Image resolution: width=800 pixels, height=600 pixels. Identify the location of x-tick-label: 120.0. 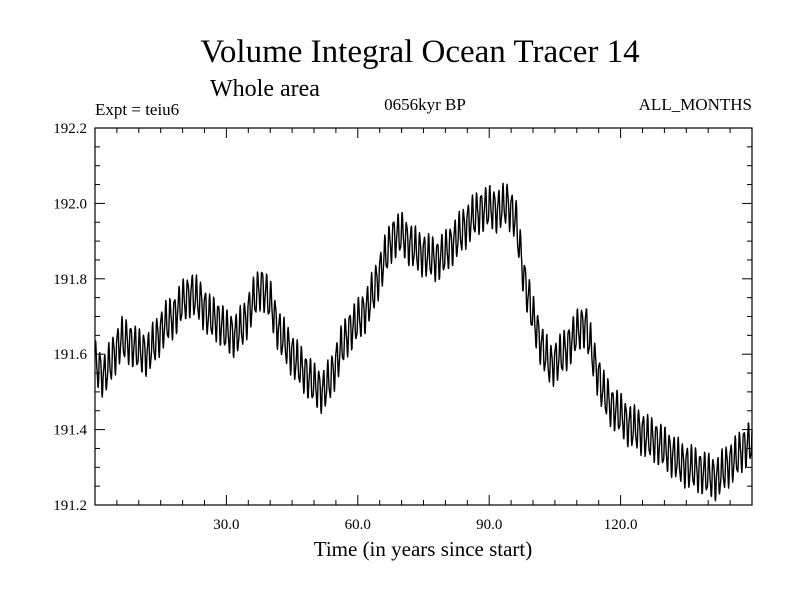
(621, 525).